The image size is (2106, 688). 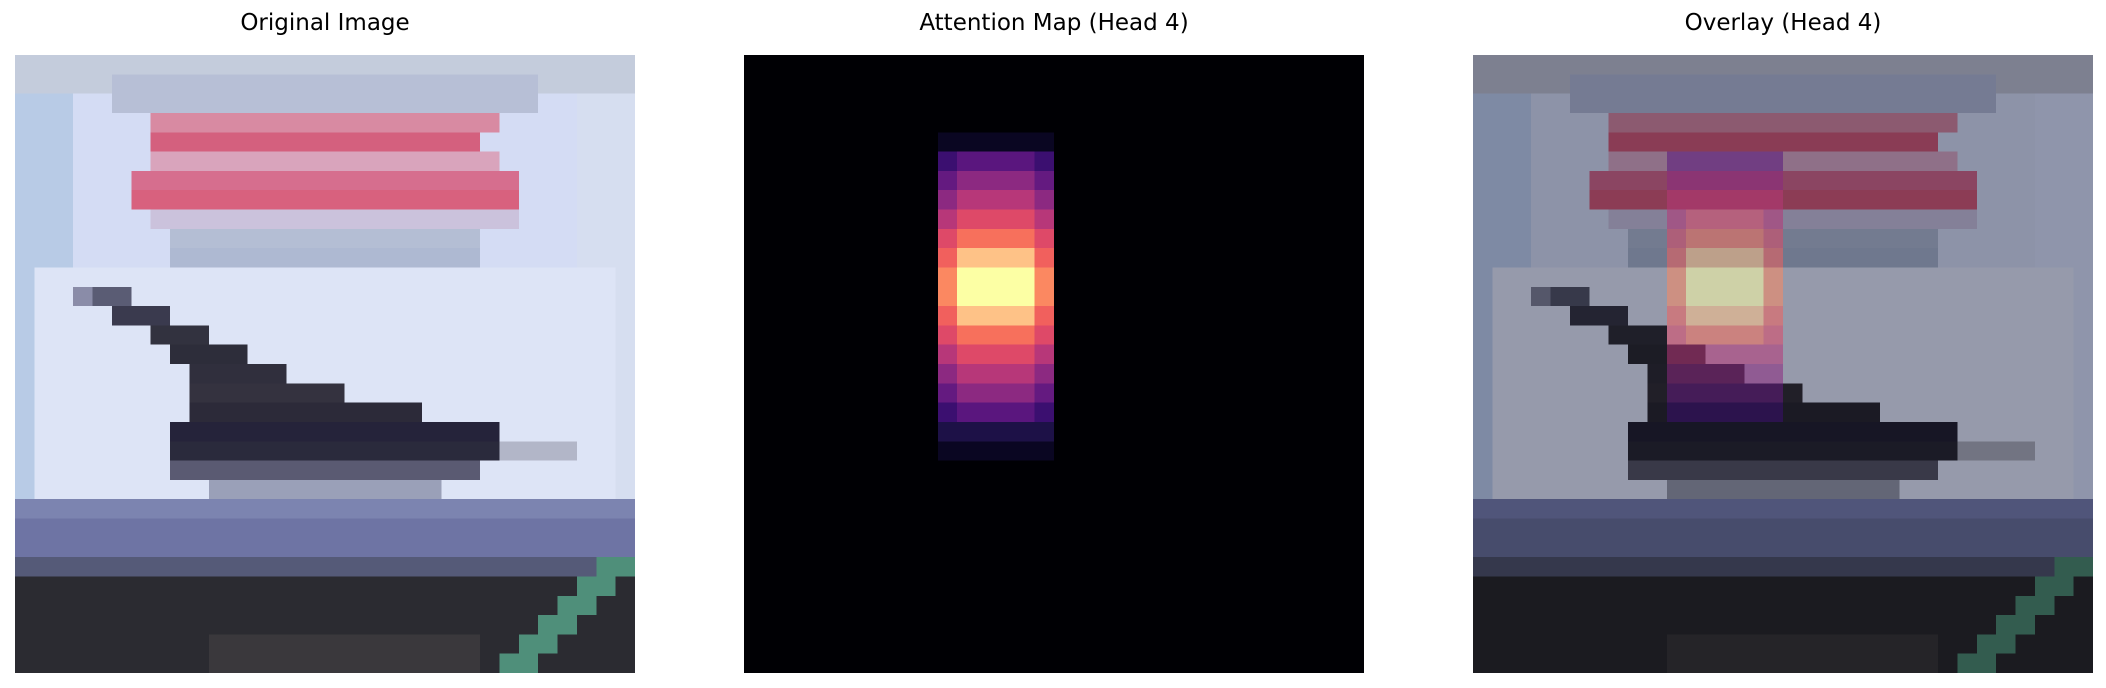 What do you see at coordinates (1783, 23) in the screenshot?
I see `overlay-title: Overlay (Head 4)` at bounding box center [1783, 23].